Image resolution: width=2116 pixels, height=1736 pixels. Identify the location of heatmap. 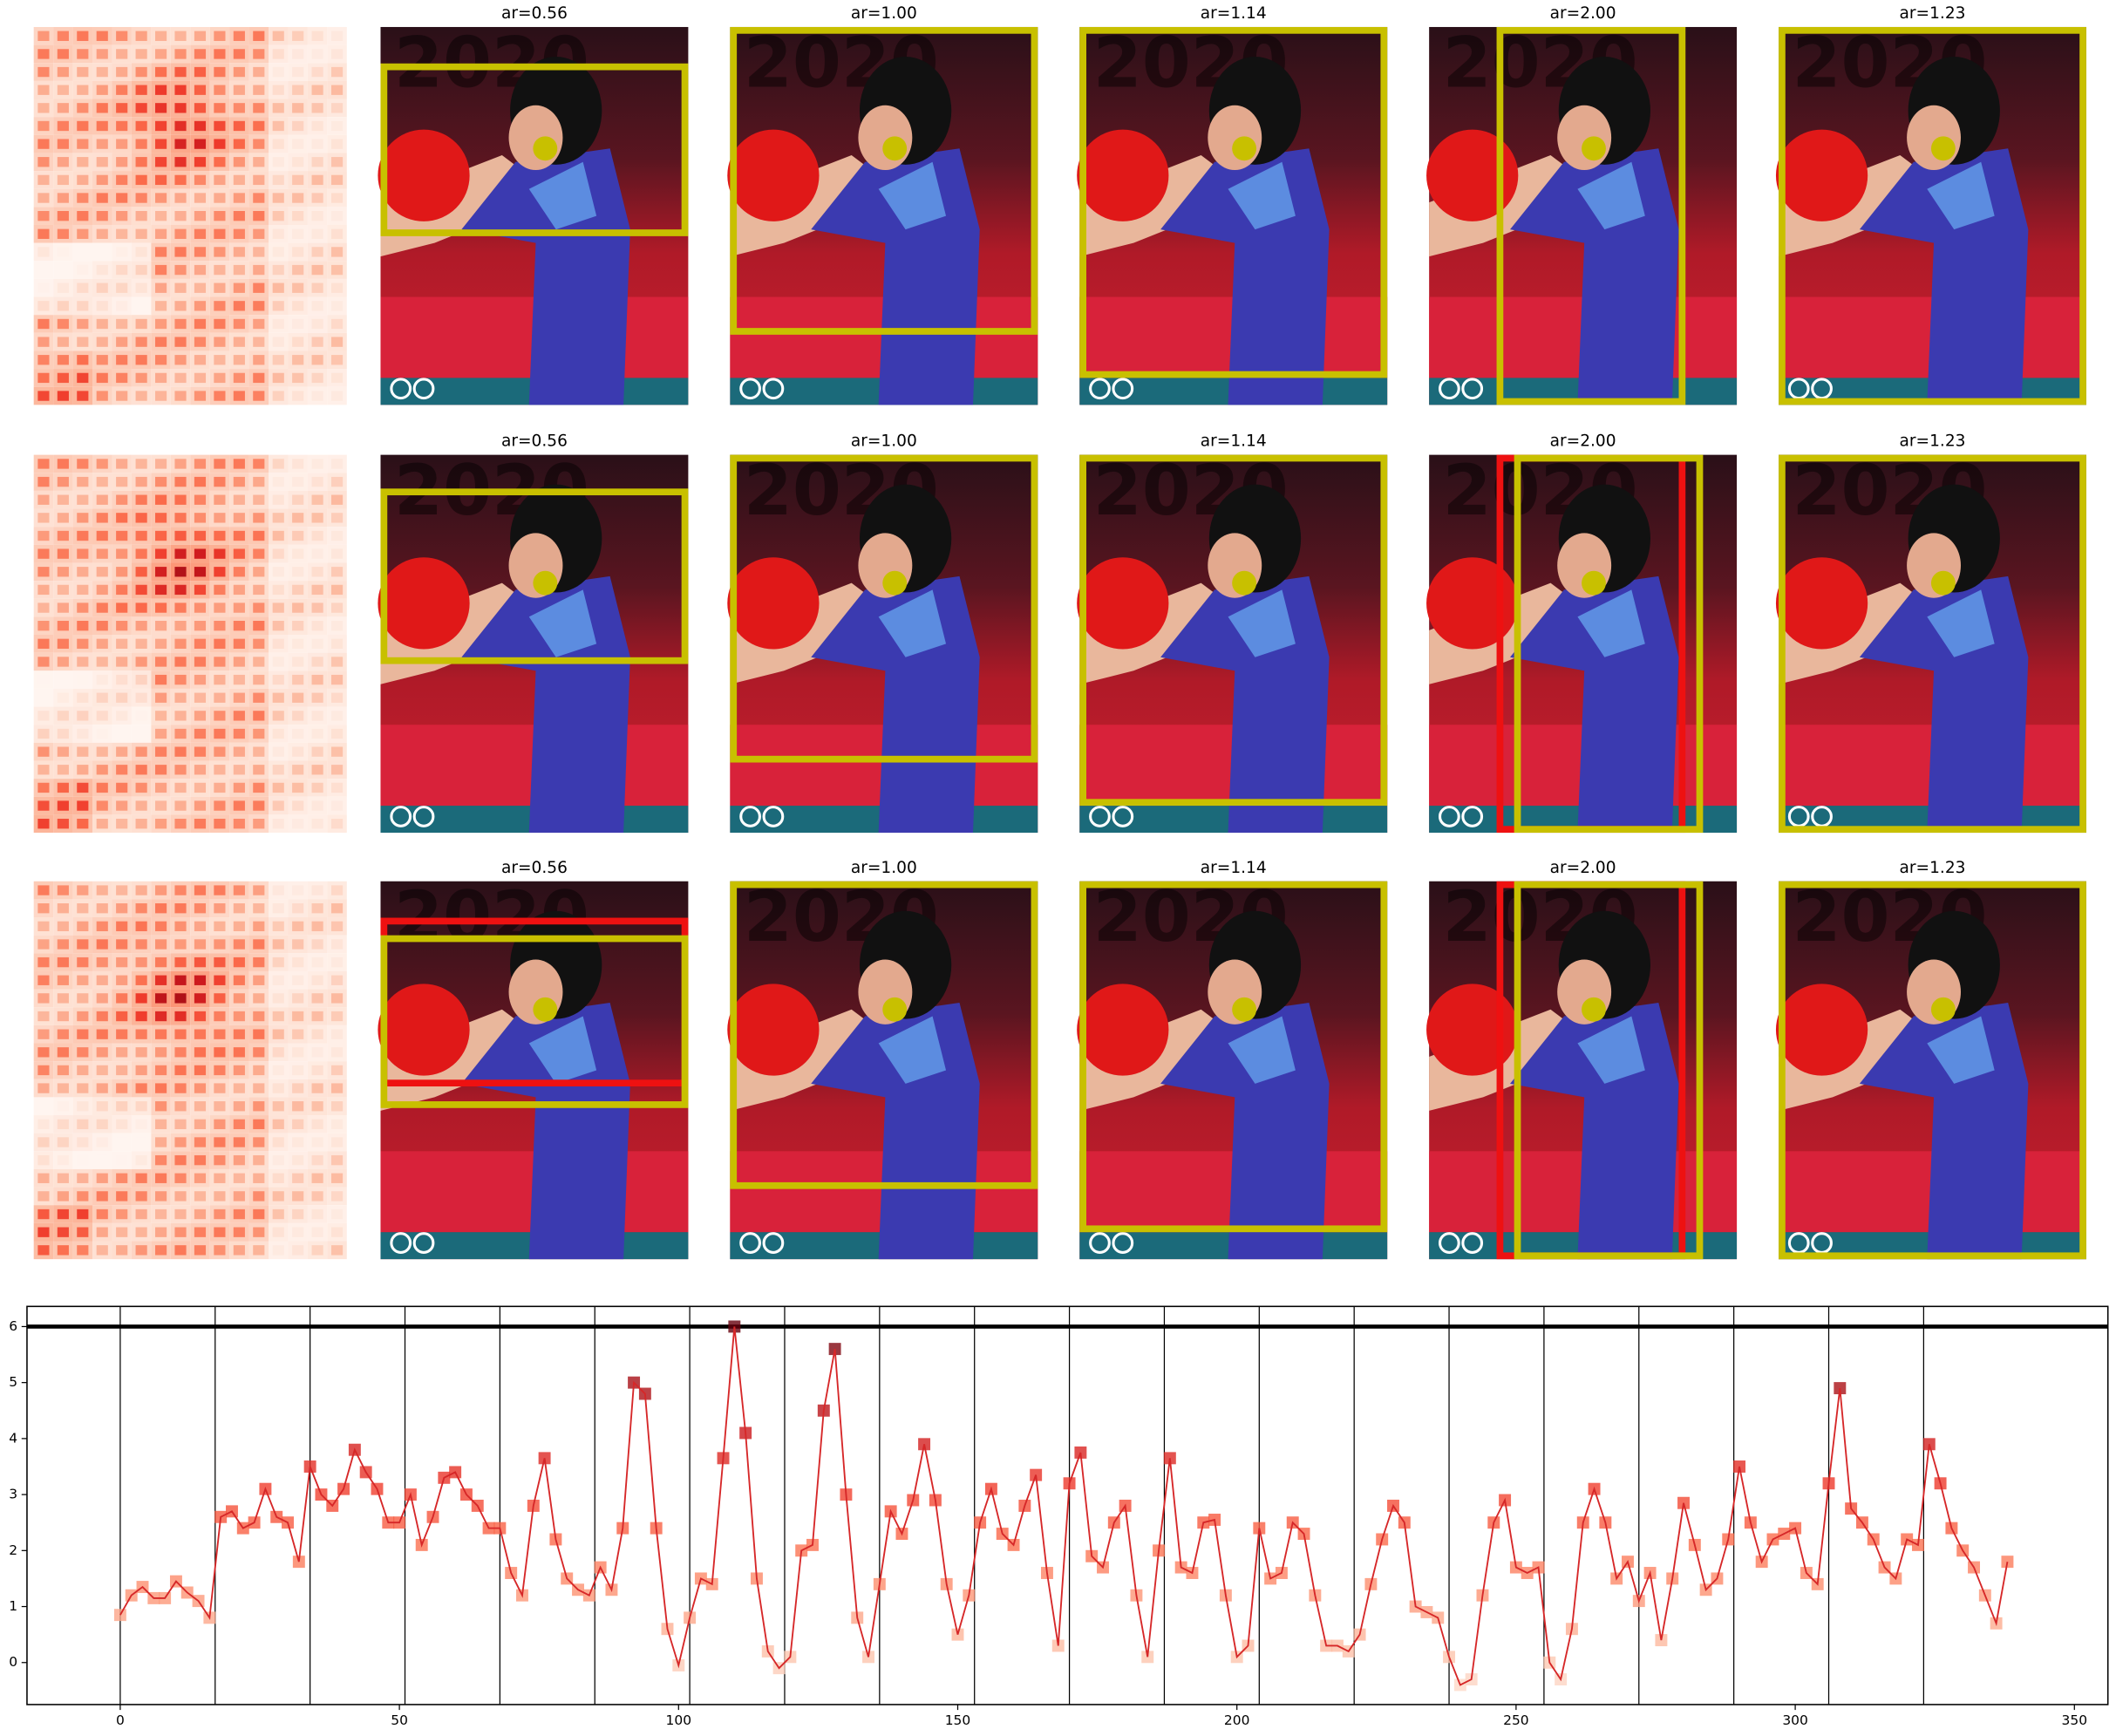
(190, 1070).